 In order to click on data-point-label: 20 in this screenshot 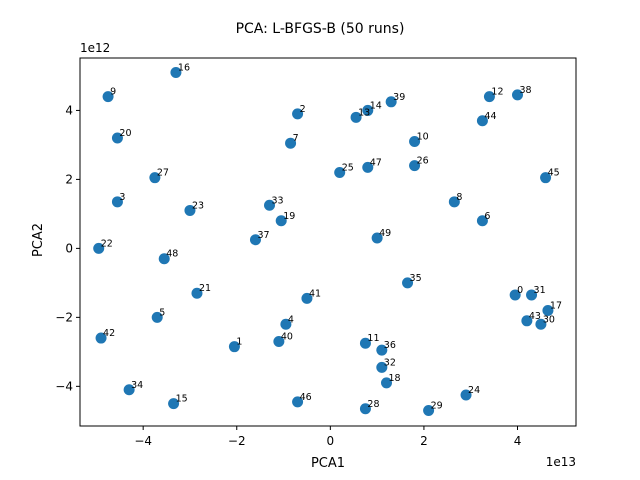, I will do `click(125, 133)`.